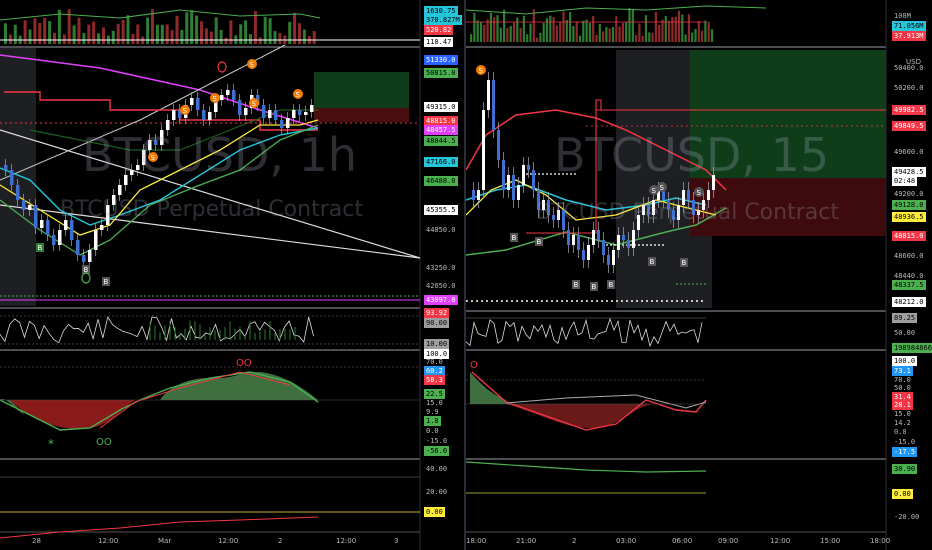 The image size is (932, 550). I want to click on time-axis-label: 06:00, so click(682, 541).